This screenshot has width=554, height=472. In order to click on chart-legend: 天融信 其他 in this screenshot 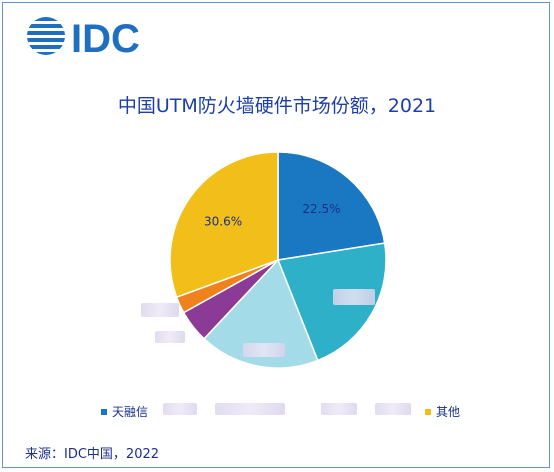, I will do `click(277, 413)`.